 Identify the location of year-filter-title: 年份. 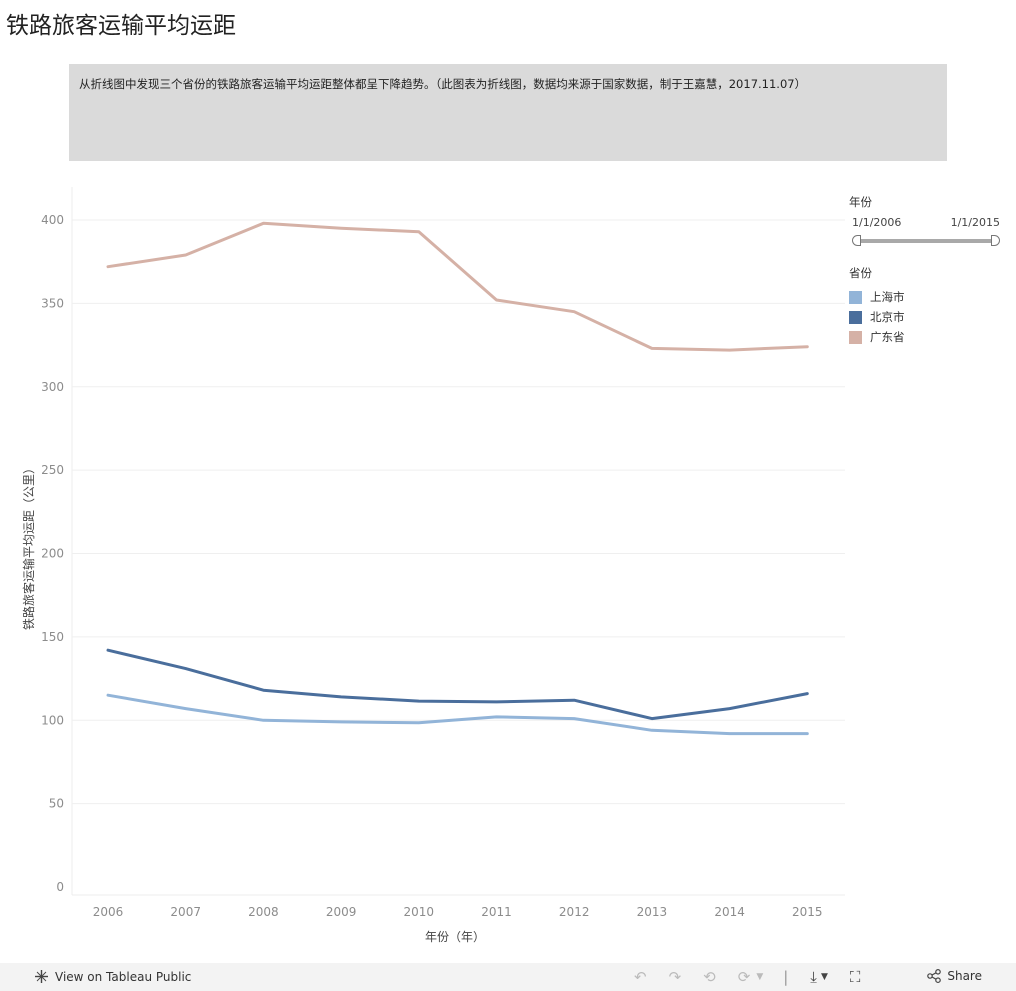
(860, 202).